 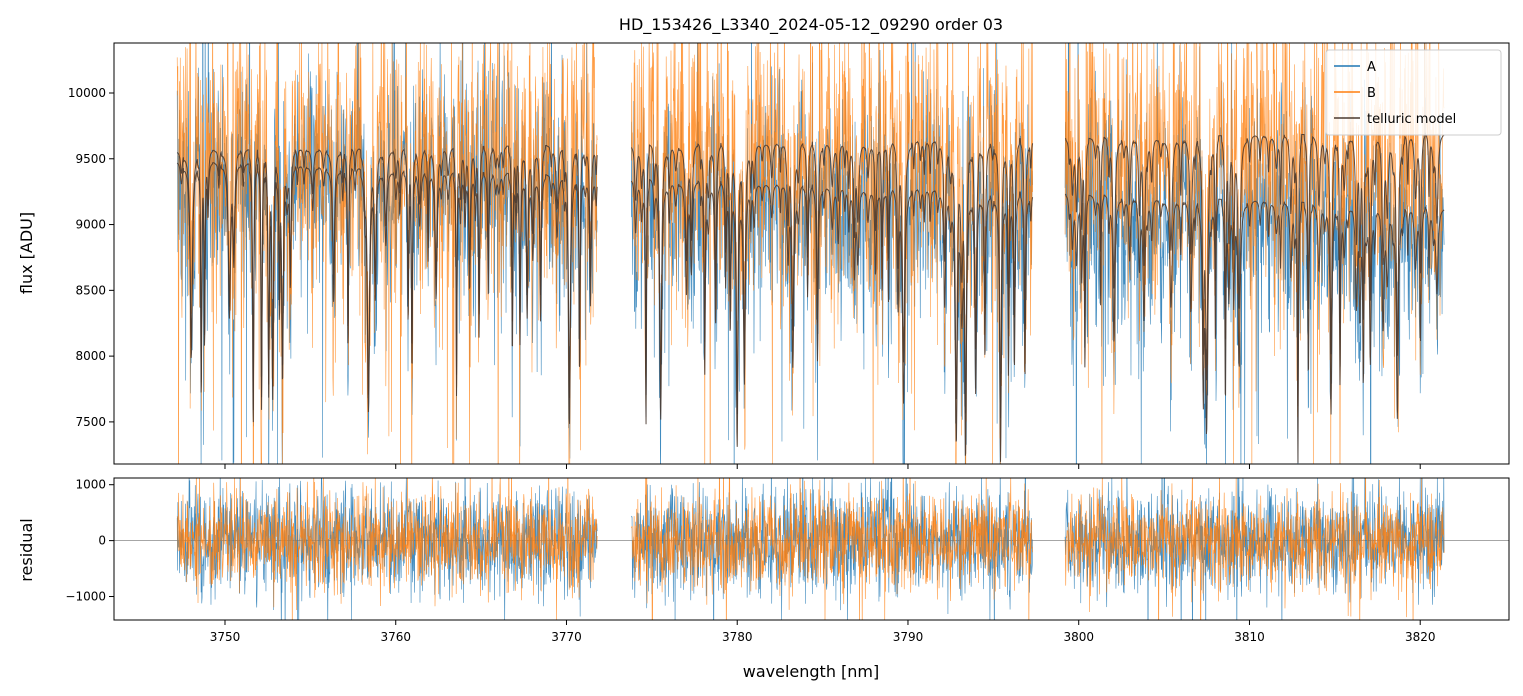 I want to click on legend-label-b: B, so click(x=1371, y=93).